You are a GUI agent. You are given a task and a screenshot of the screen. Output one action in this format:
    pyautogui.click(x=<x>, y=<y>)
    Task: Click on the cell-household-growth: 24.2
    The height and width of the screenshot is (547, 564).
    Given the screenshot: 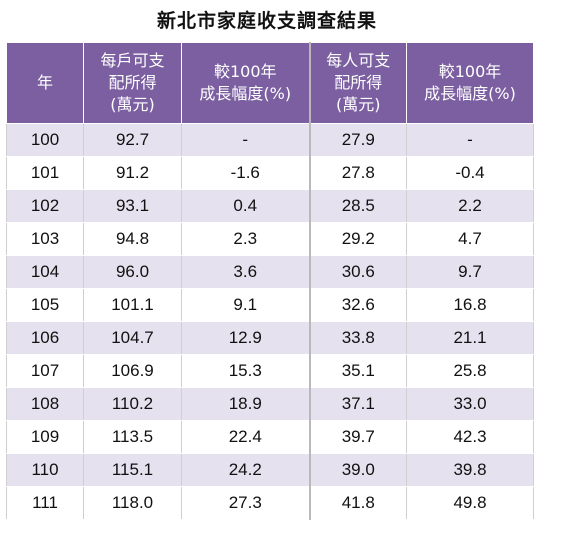 What is the action you would take?
    pyautogui.click(x=245, y=470)
    